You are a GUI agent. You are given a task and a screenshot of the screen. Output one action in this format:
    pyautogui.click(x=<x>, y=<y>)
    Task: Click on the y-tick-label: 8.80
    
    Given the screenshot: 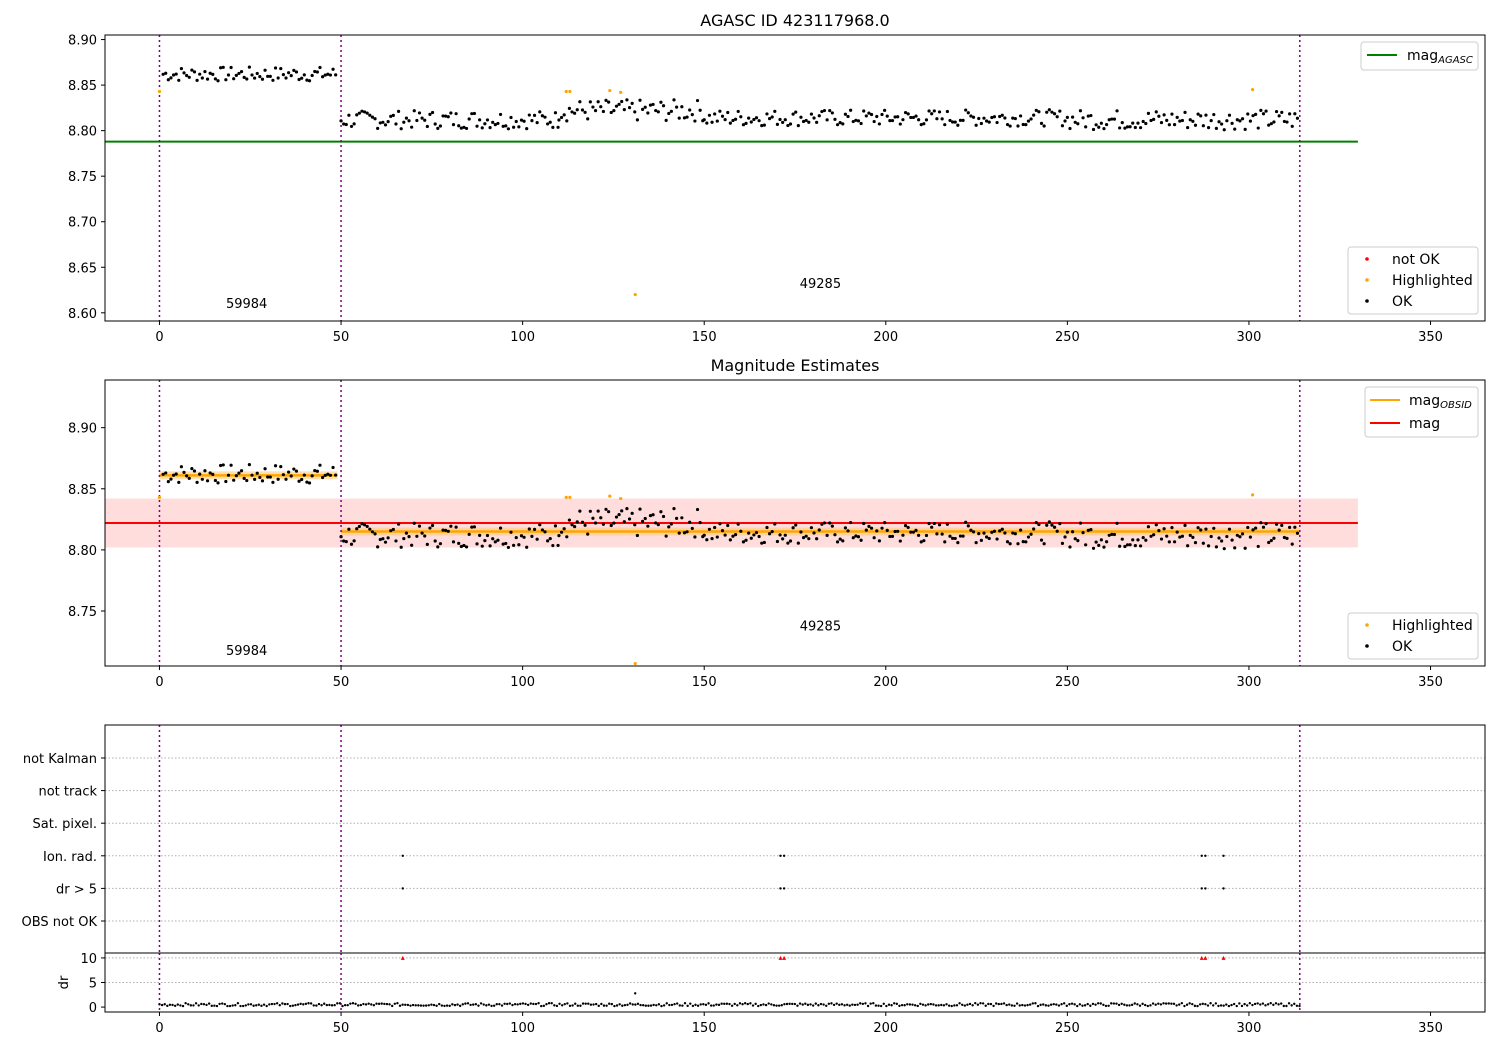 What is the action you would take?
    pyautogui.click(x=82, y=132)
    